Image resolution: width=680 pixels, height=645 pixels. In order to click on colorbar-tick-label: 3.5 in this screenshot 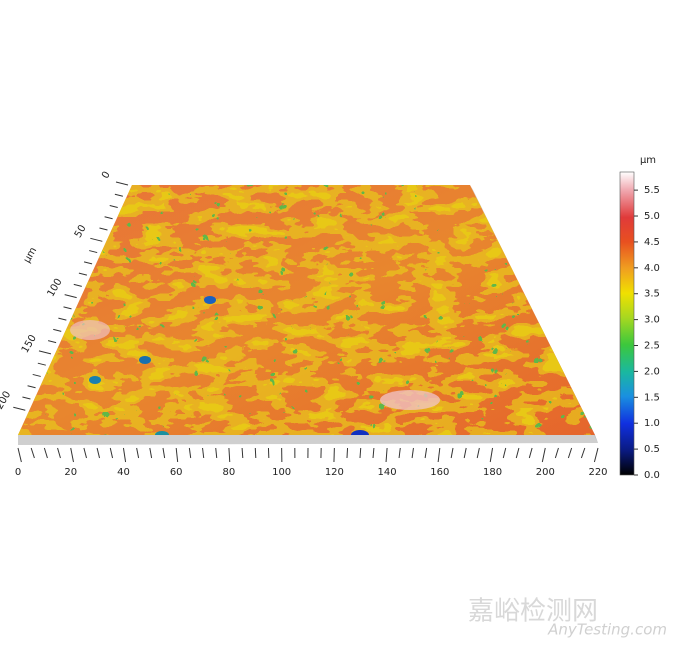, I will do `click(652, 294)`.